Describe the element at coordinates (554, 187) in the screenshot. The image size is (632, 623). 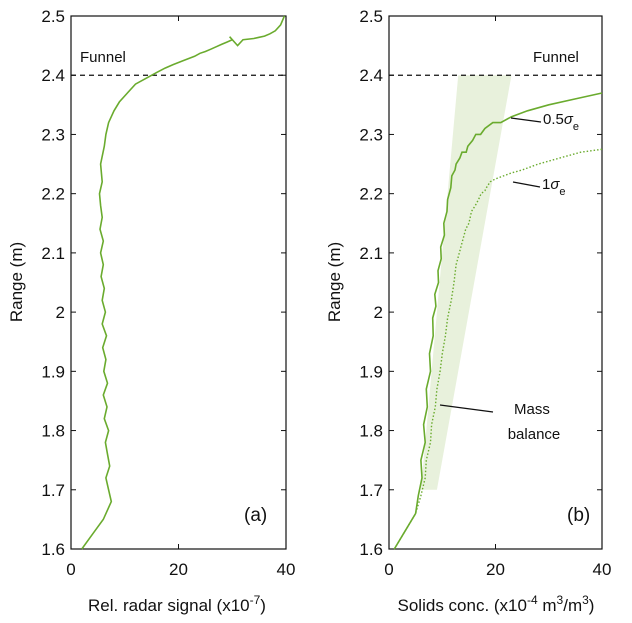
I see `panel-b-1sigma-label: 1σe` at that location.